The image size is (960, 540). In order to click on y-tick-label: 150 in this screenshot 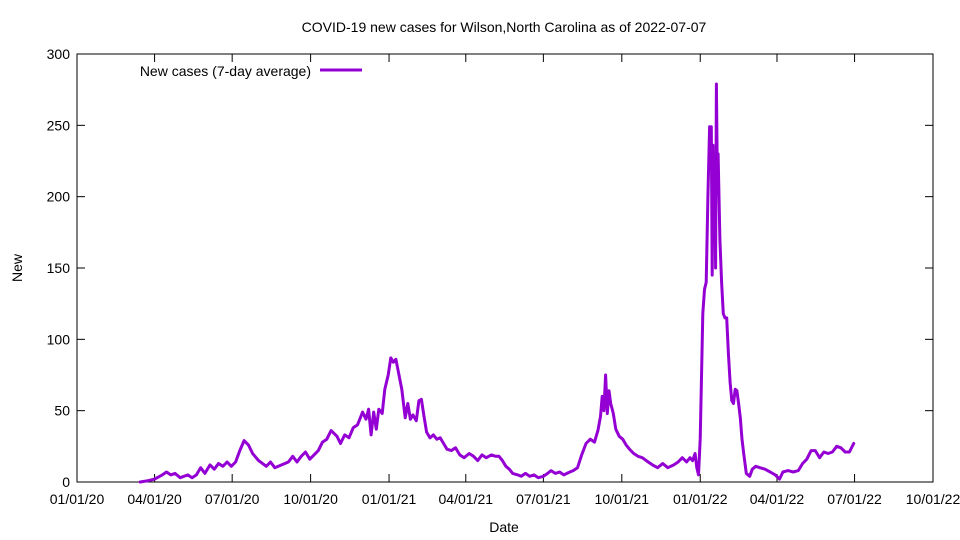, I will do `click(59, 268)`.